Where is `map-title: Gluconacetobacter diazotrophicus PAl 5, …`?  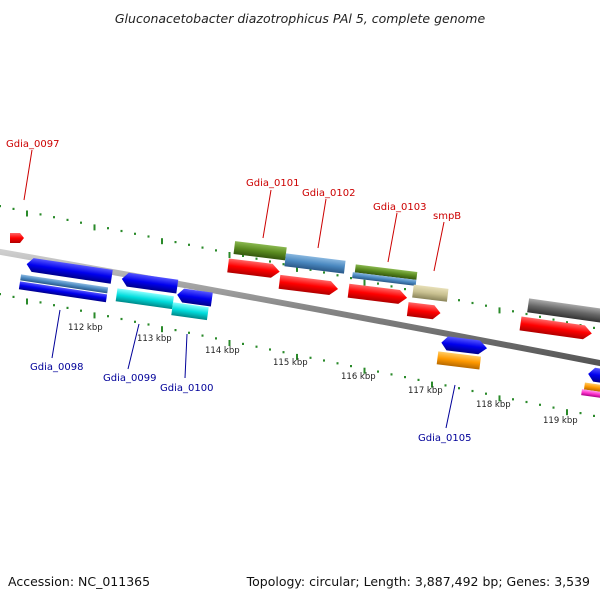 map-title: Gluconacetobacter diazotrophicus PAl 5, … is located at coordinates (300, 18).